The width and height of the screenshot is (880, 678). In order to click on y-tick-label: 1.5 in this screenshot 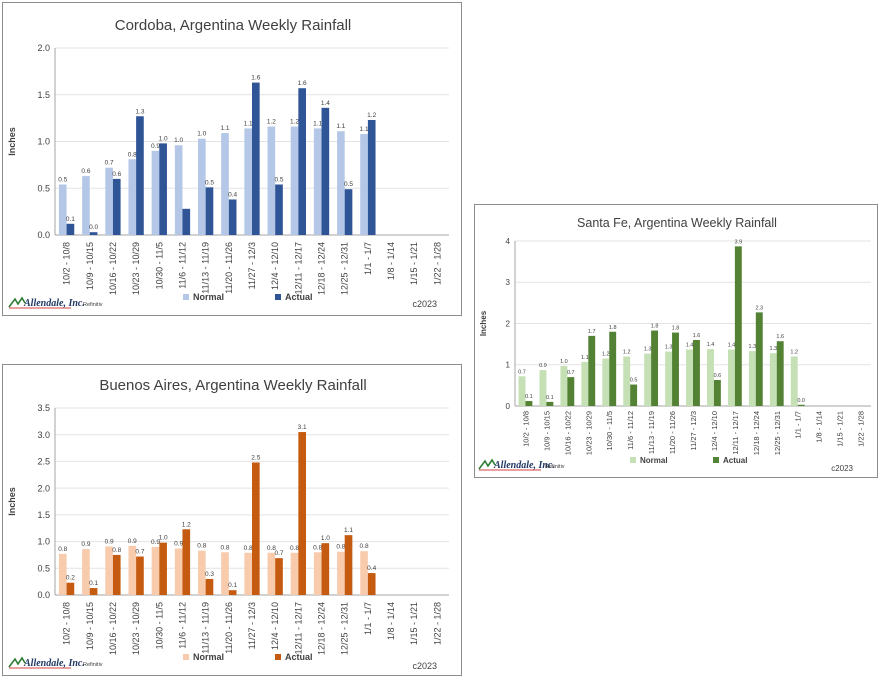, I will do `click(43, 95)`.